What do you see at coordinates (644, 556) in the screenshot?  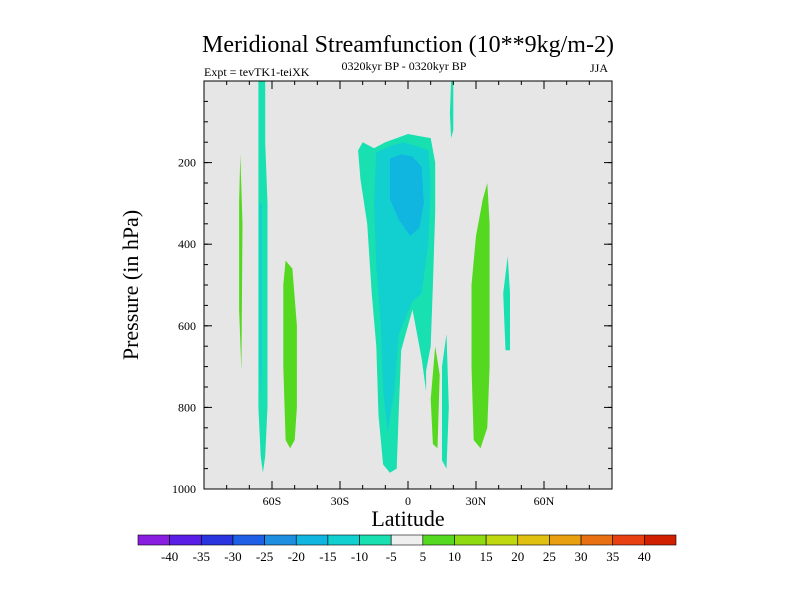 I see `colorbar-label: 40` at bounding box center [644, 556].